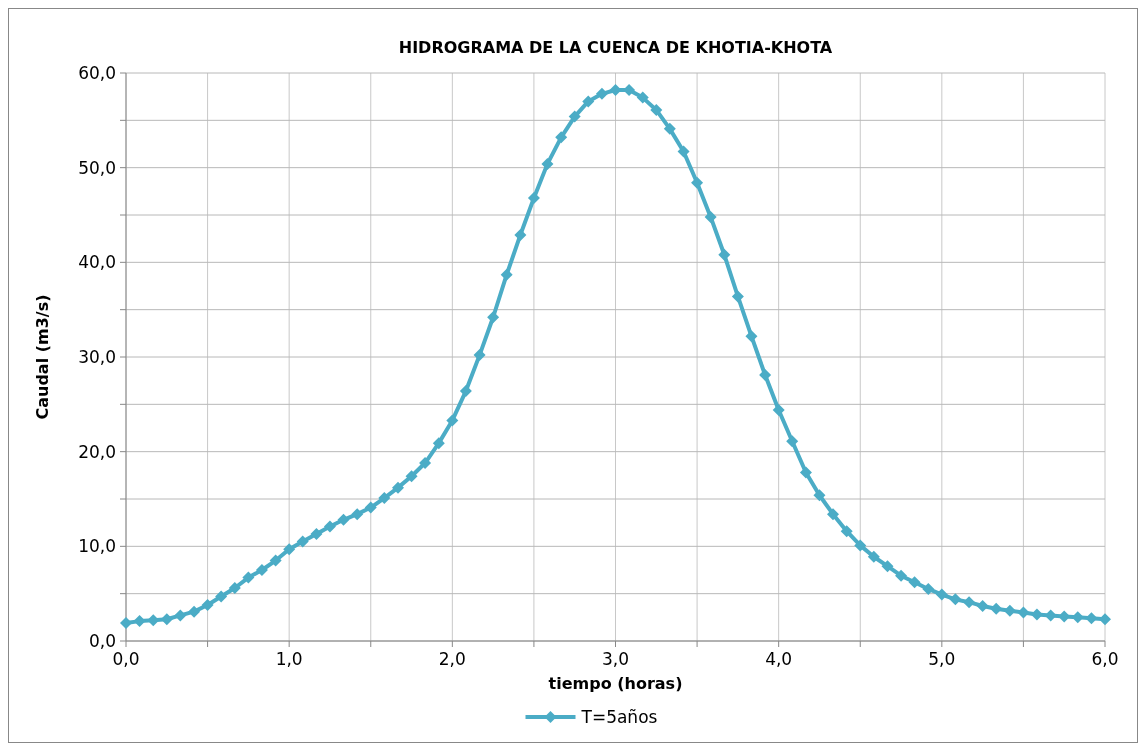 This screenshot has height=751, width=1146. What do you see at coordinates (42, 357) in the screenshot?
I see `y-axis-title: Caudal (m3/s)` at bounding box center [42, 357].